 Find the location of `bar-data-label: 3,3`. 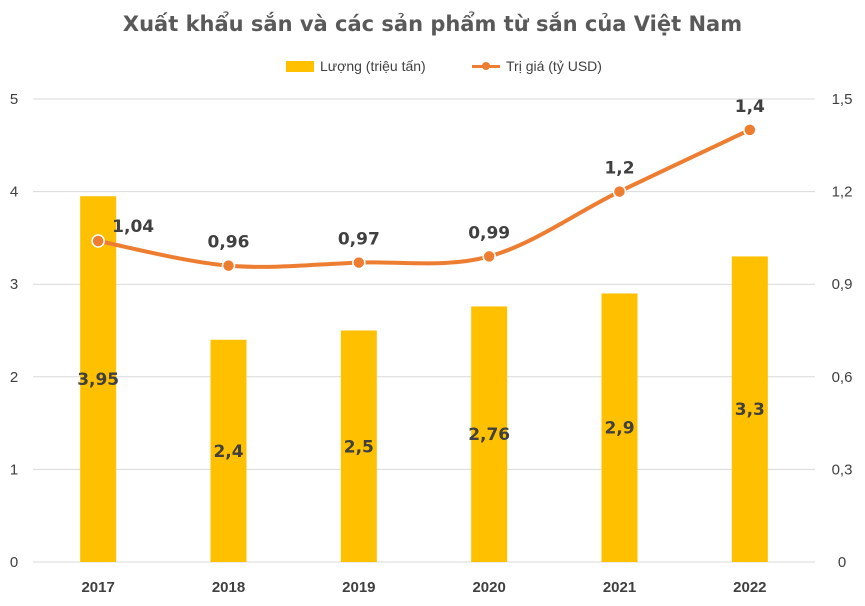

bar-data-label: 3,3 is located at coordinates (750, 410).